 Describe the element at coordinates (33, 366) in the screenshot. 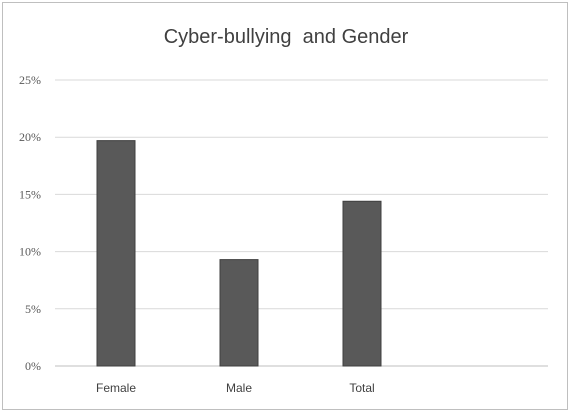

I see `y-tick-label: 0%` at that location.